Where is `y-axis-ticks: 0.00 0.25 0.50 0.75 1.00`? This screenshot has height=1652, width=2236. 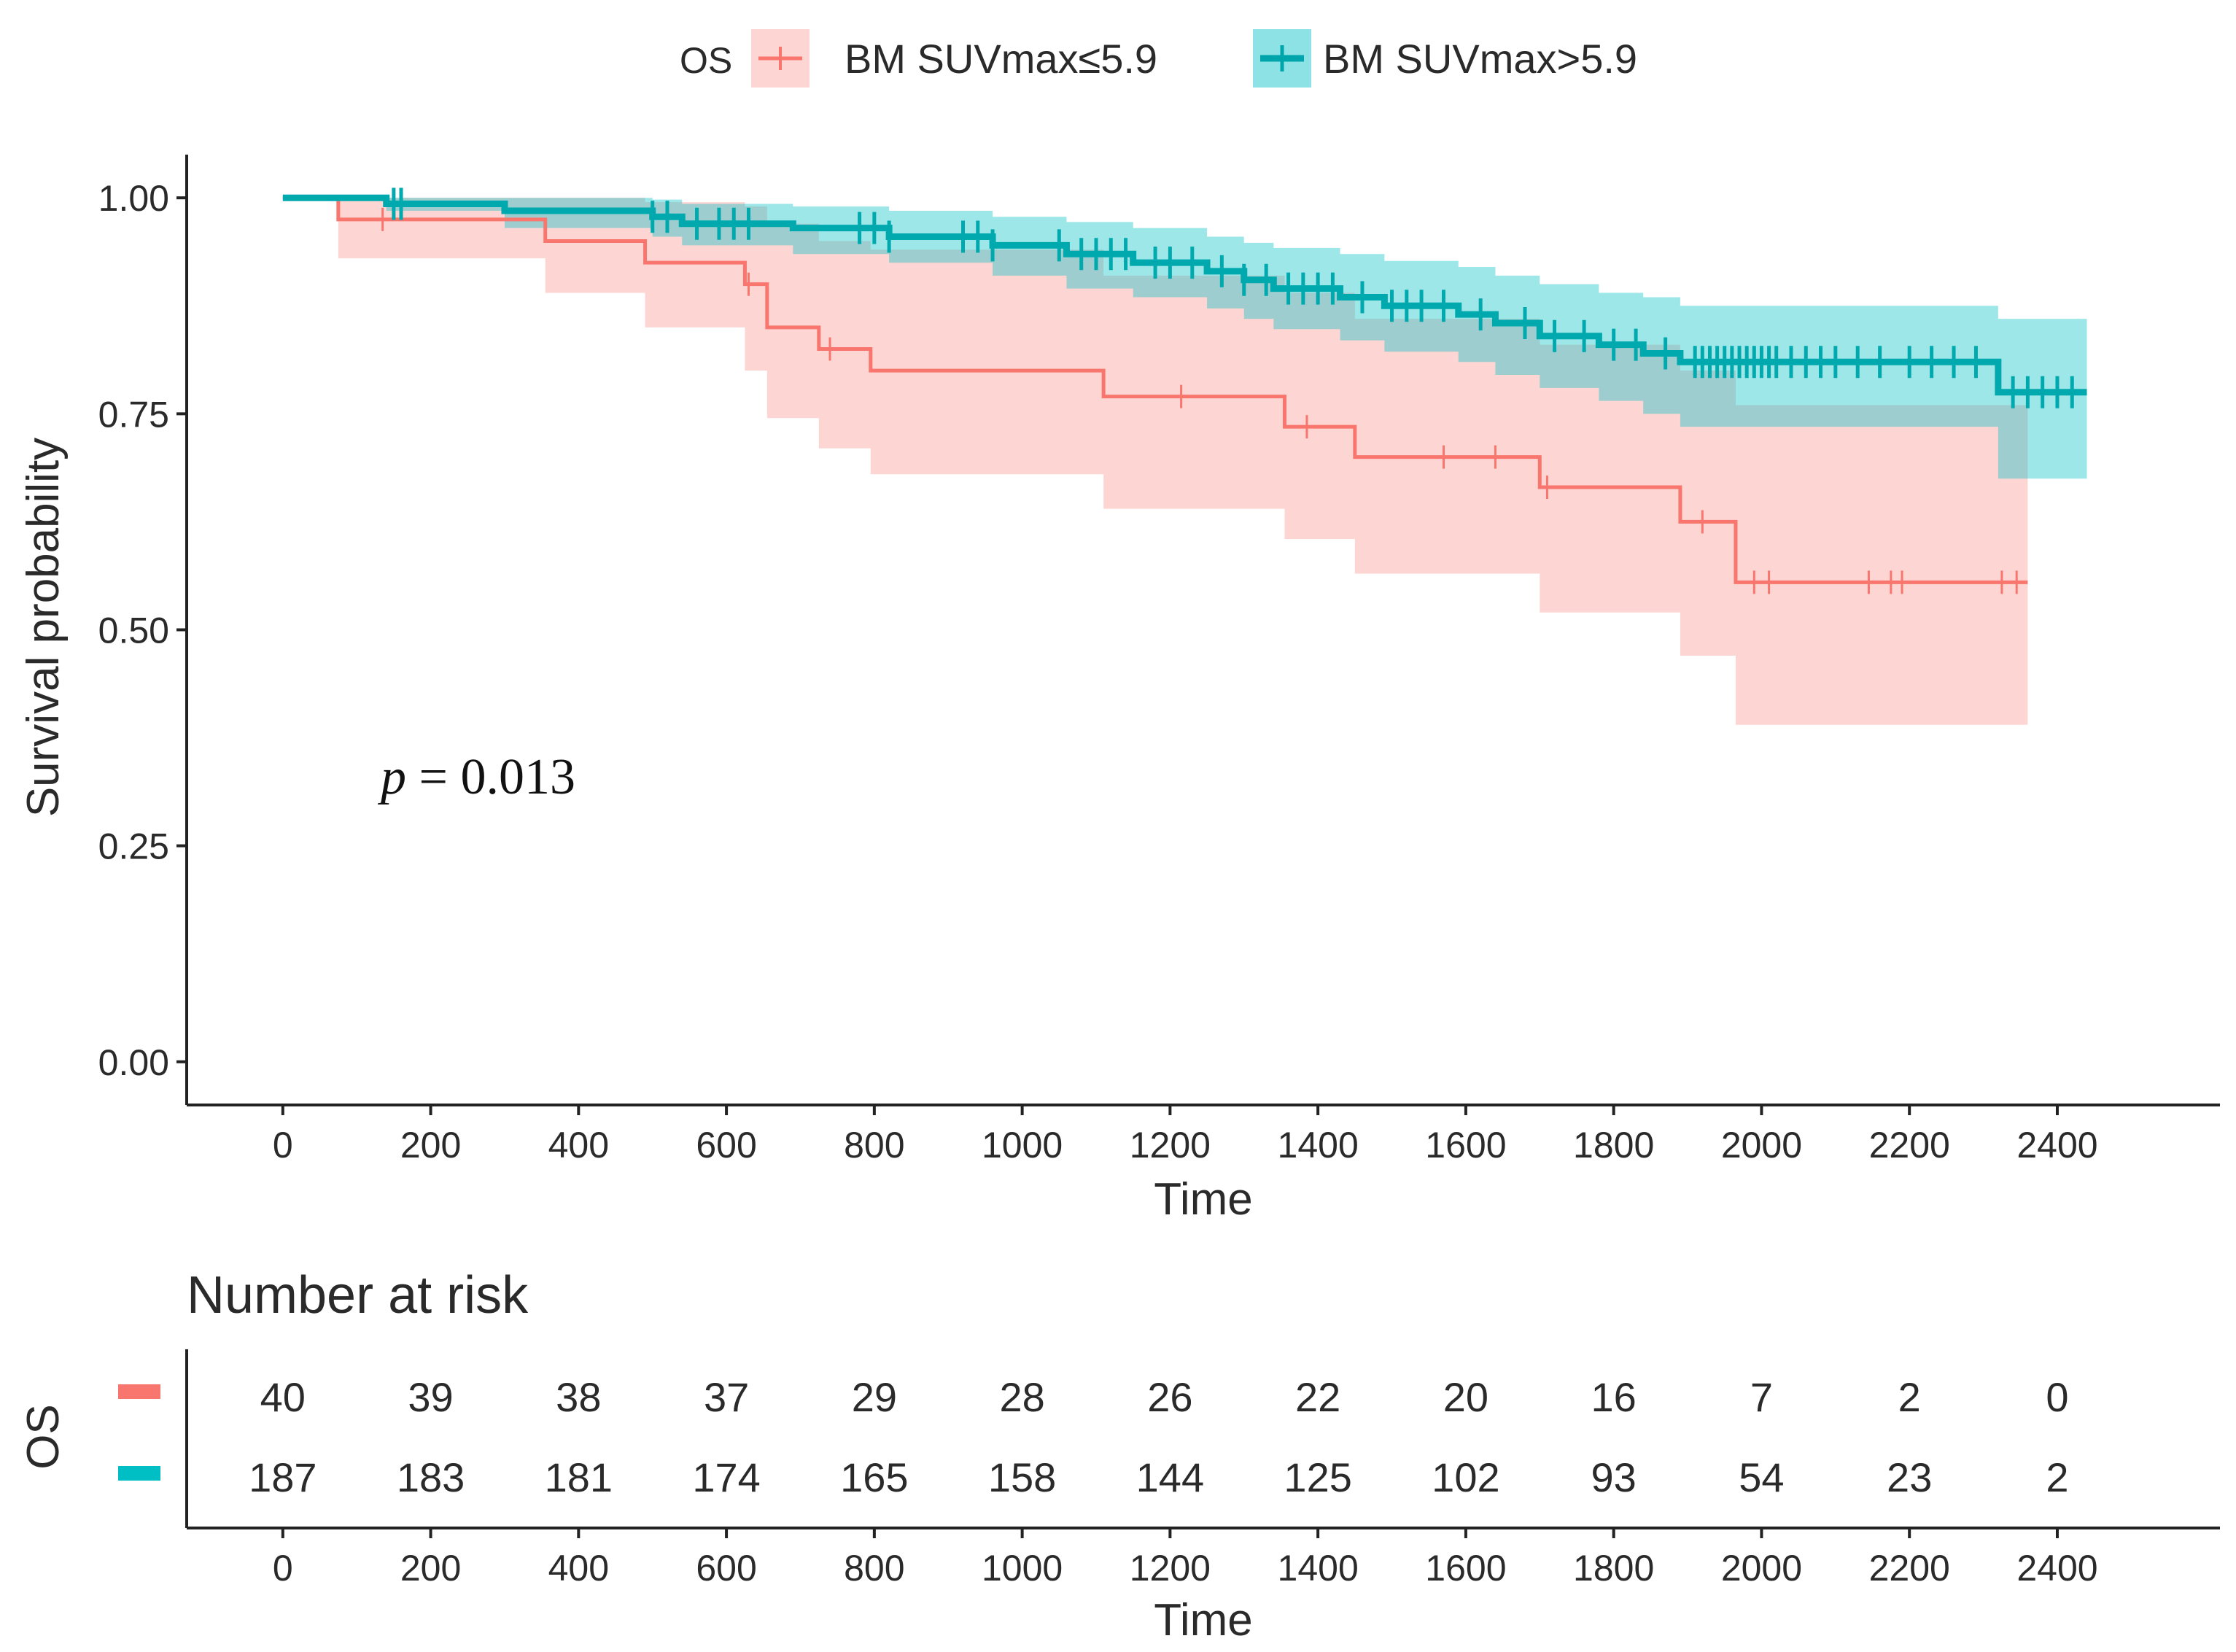
y-axis-ticks: 0.00 0.25 0.50 0.75 1.00 is located at coordinates (142, 630).